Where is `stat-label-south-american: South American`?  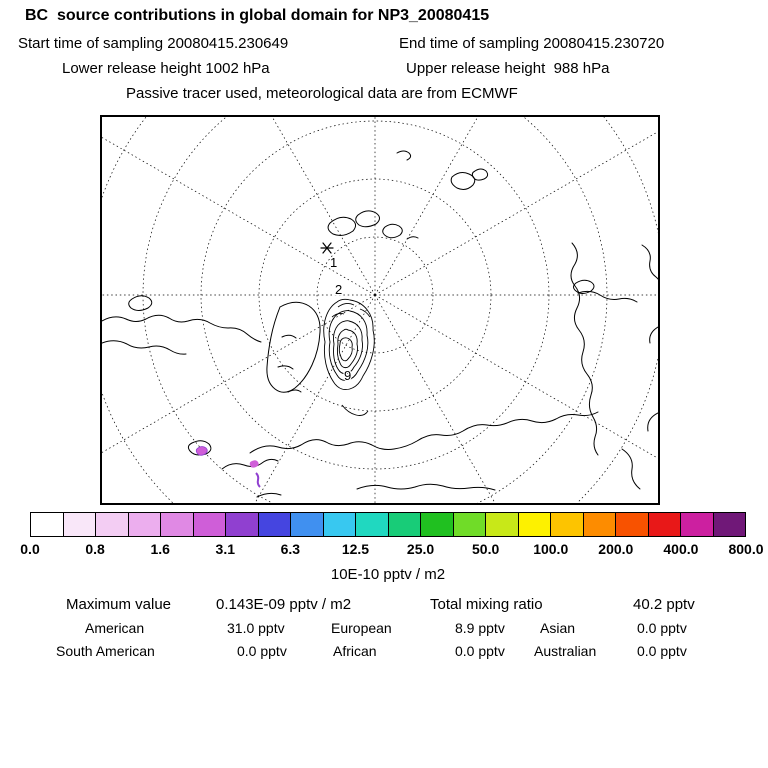 stat-label-south-american: South American is located at coordinates (105, 651).